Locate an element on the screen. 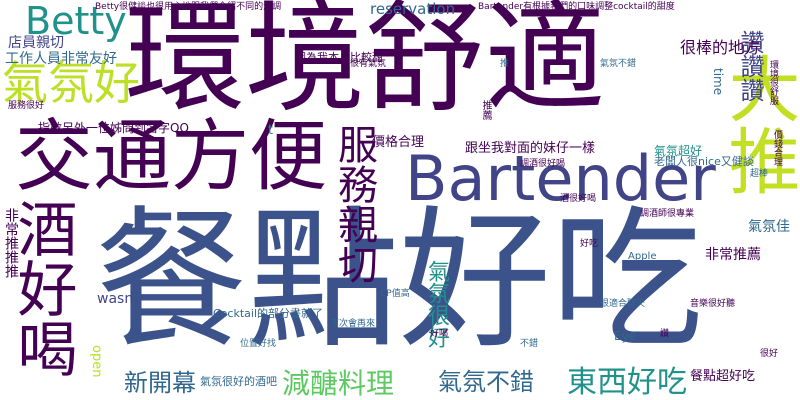 This screenshot has height=400, width=800. cloud-word: 推薦 is located at coordinates (485, 110).